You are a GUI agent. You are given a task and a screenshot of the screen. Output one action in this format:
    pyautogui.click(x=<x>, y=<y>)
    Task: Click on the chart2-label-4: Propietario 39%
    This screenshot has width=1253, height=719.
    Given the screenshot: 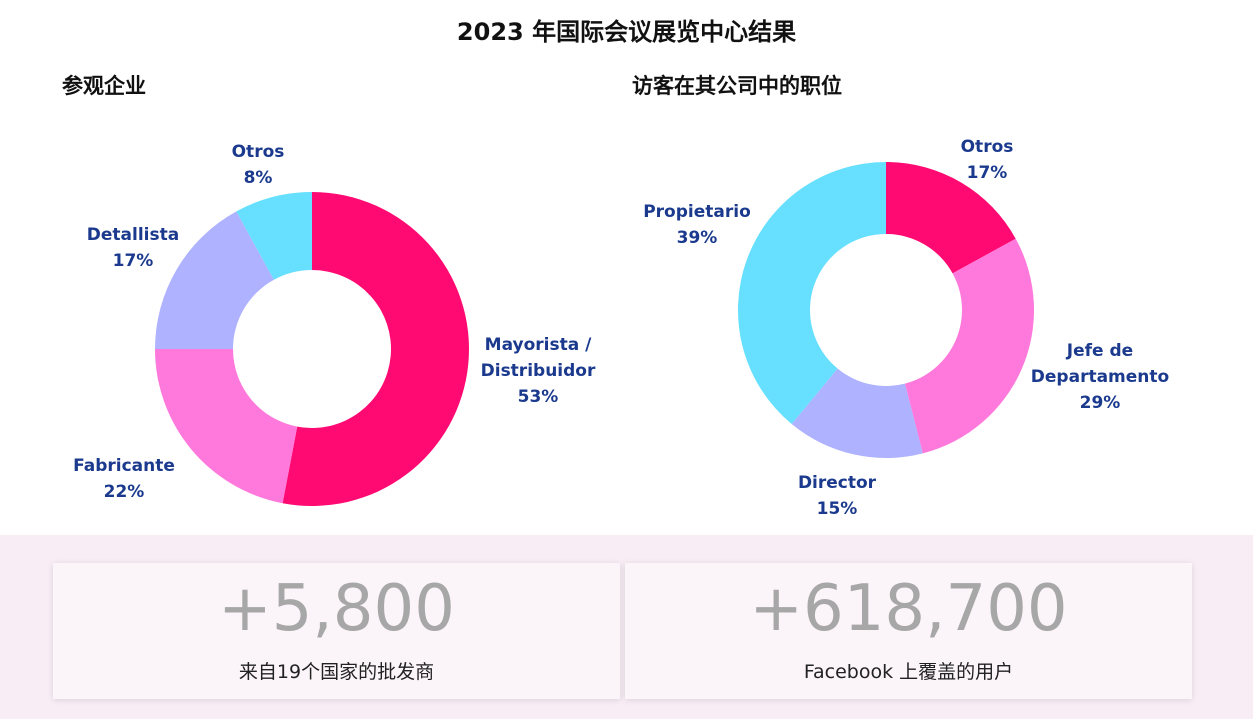 What is the action you would take?
    pyautogui.click(x=697, y=225)
    